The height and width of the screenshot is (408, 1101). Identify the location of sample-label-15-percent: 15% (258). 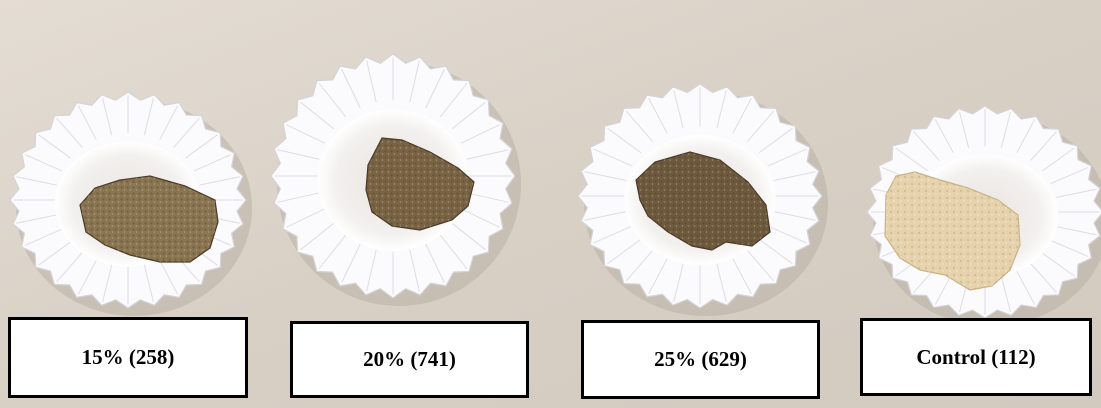
(128, 357).